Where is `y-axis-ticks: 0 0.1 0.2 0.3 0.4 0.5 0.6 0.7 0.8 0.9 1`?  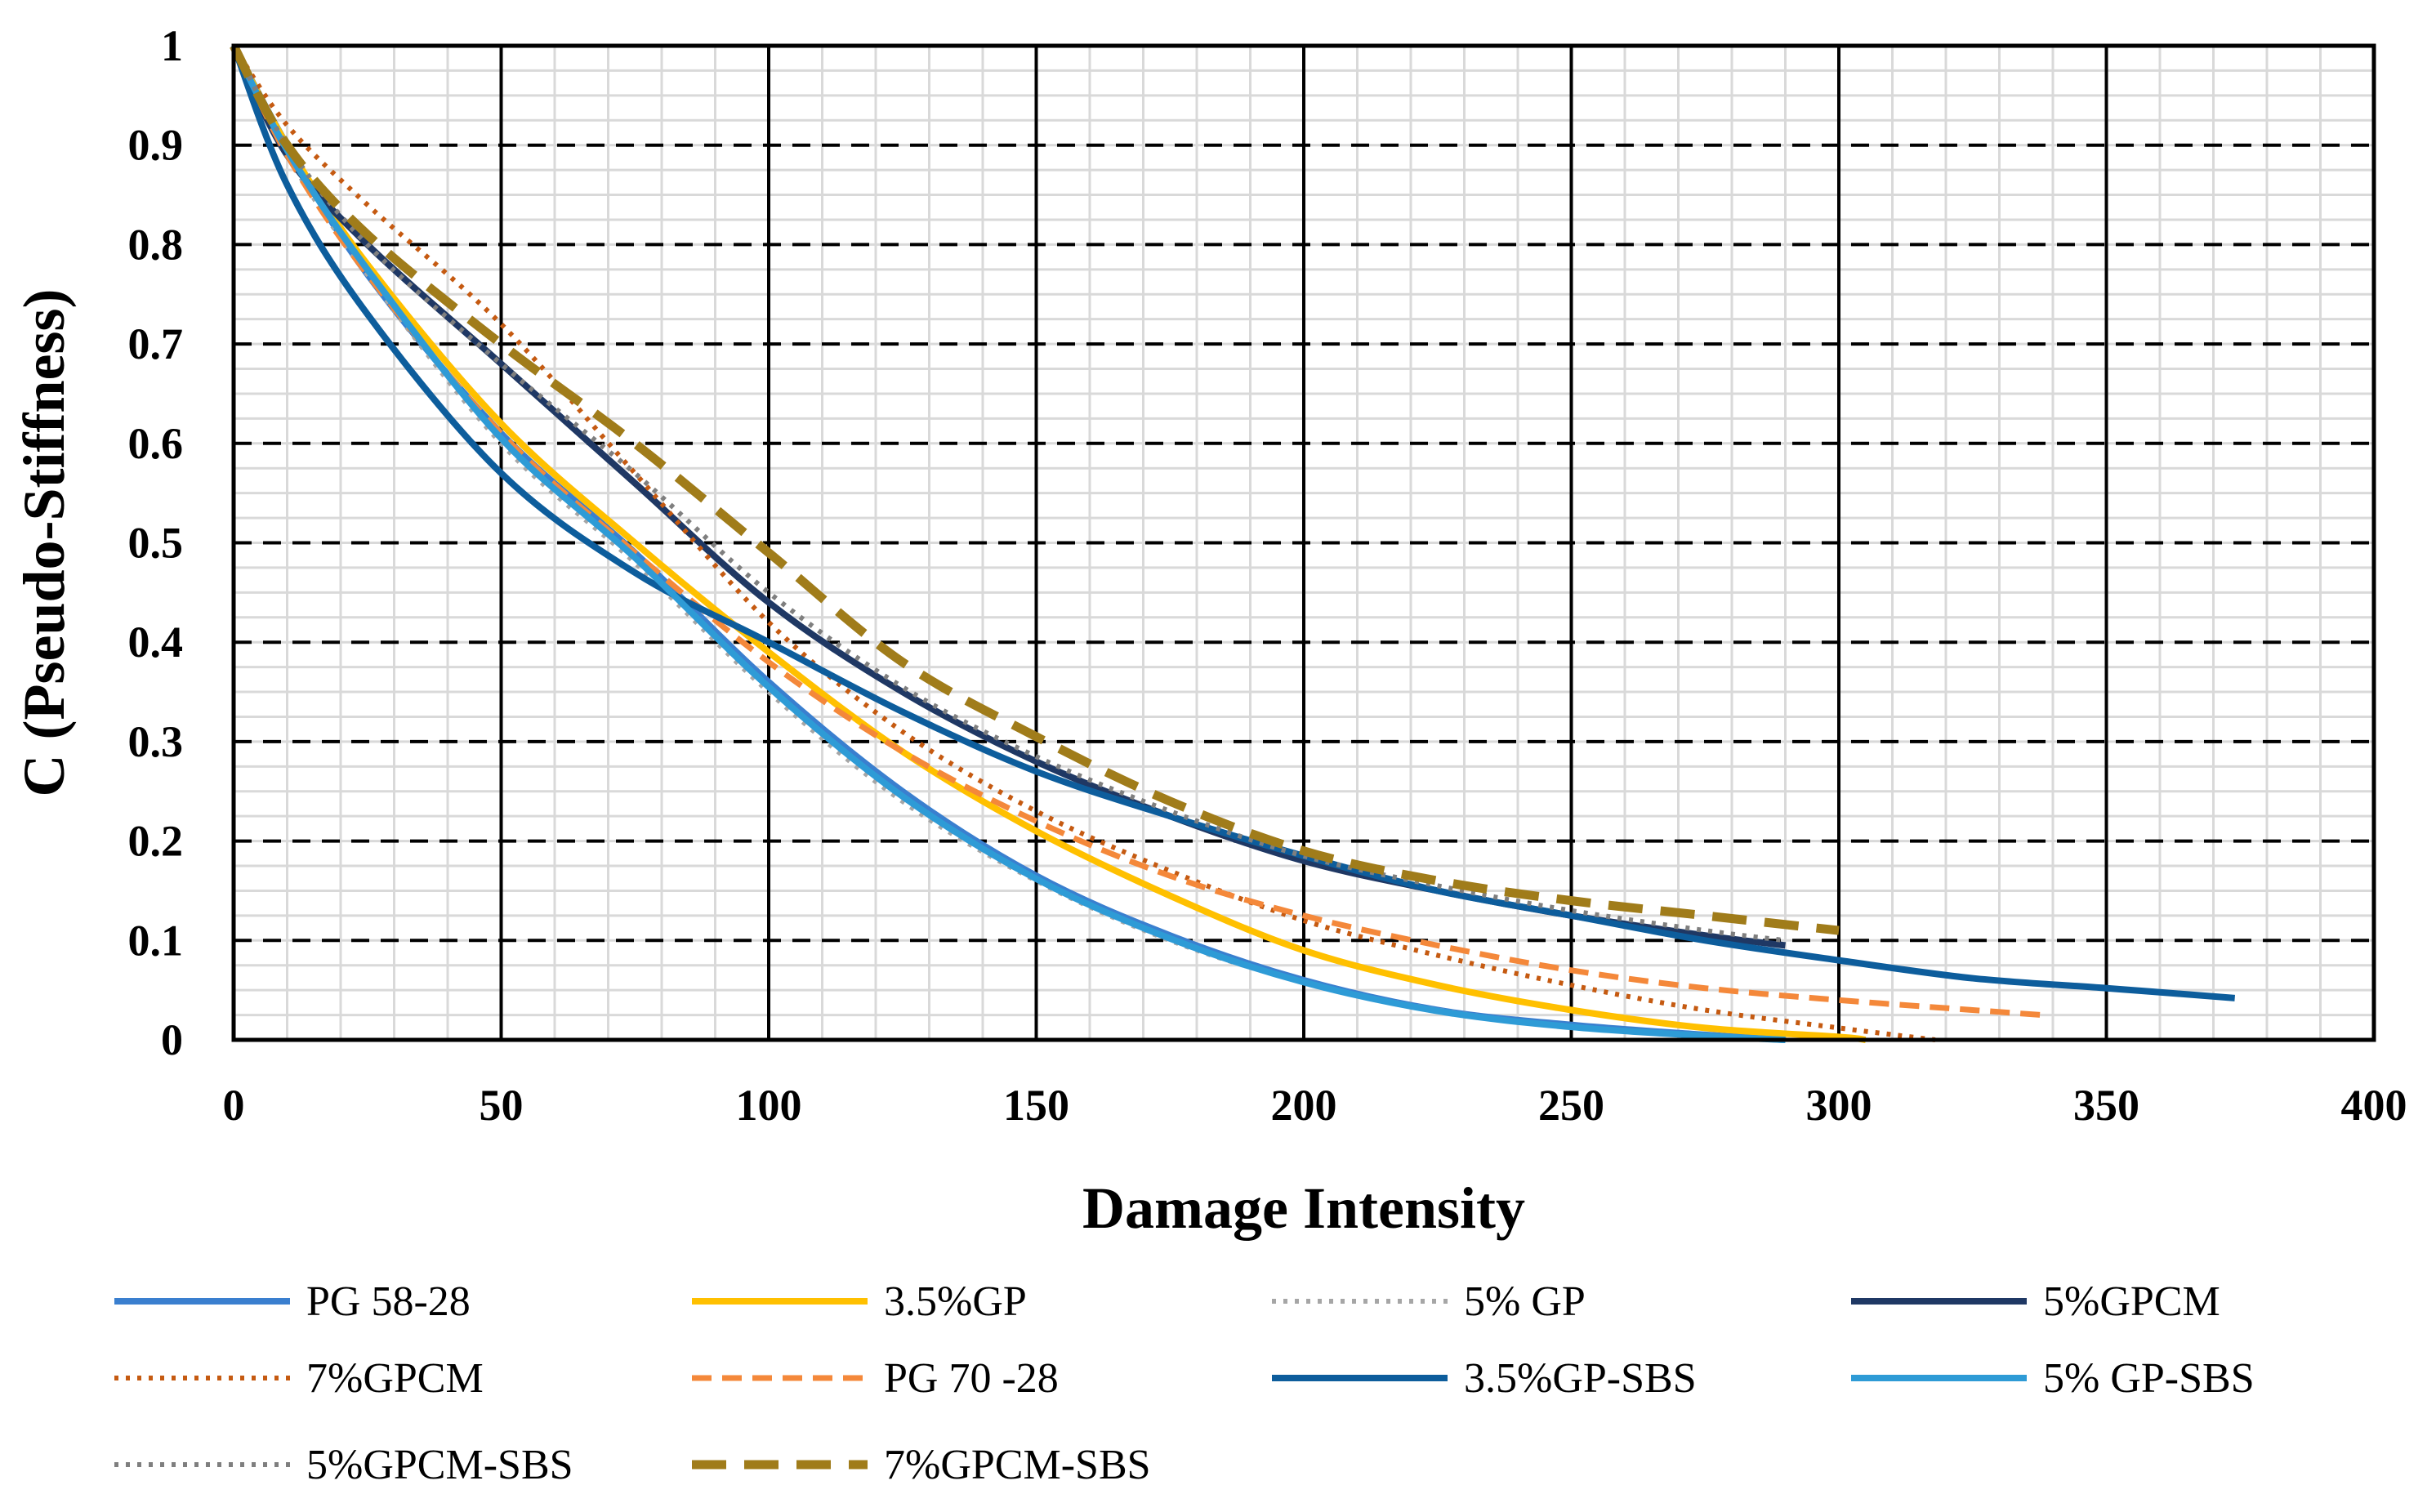 y-axis-ticks: 0 0.1 0.2 0.3 0.4 0.5 0.6 0.7 0.8 0.9 1 is located at coordinates (156, 542).